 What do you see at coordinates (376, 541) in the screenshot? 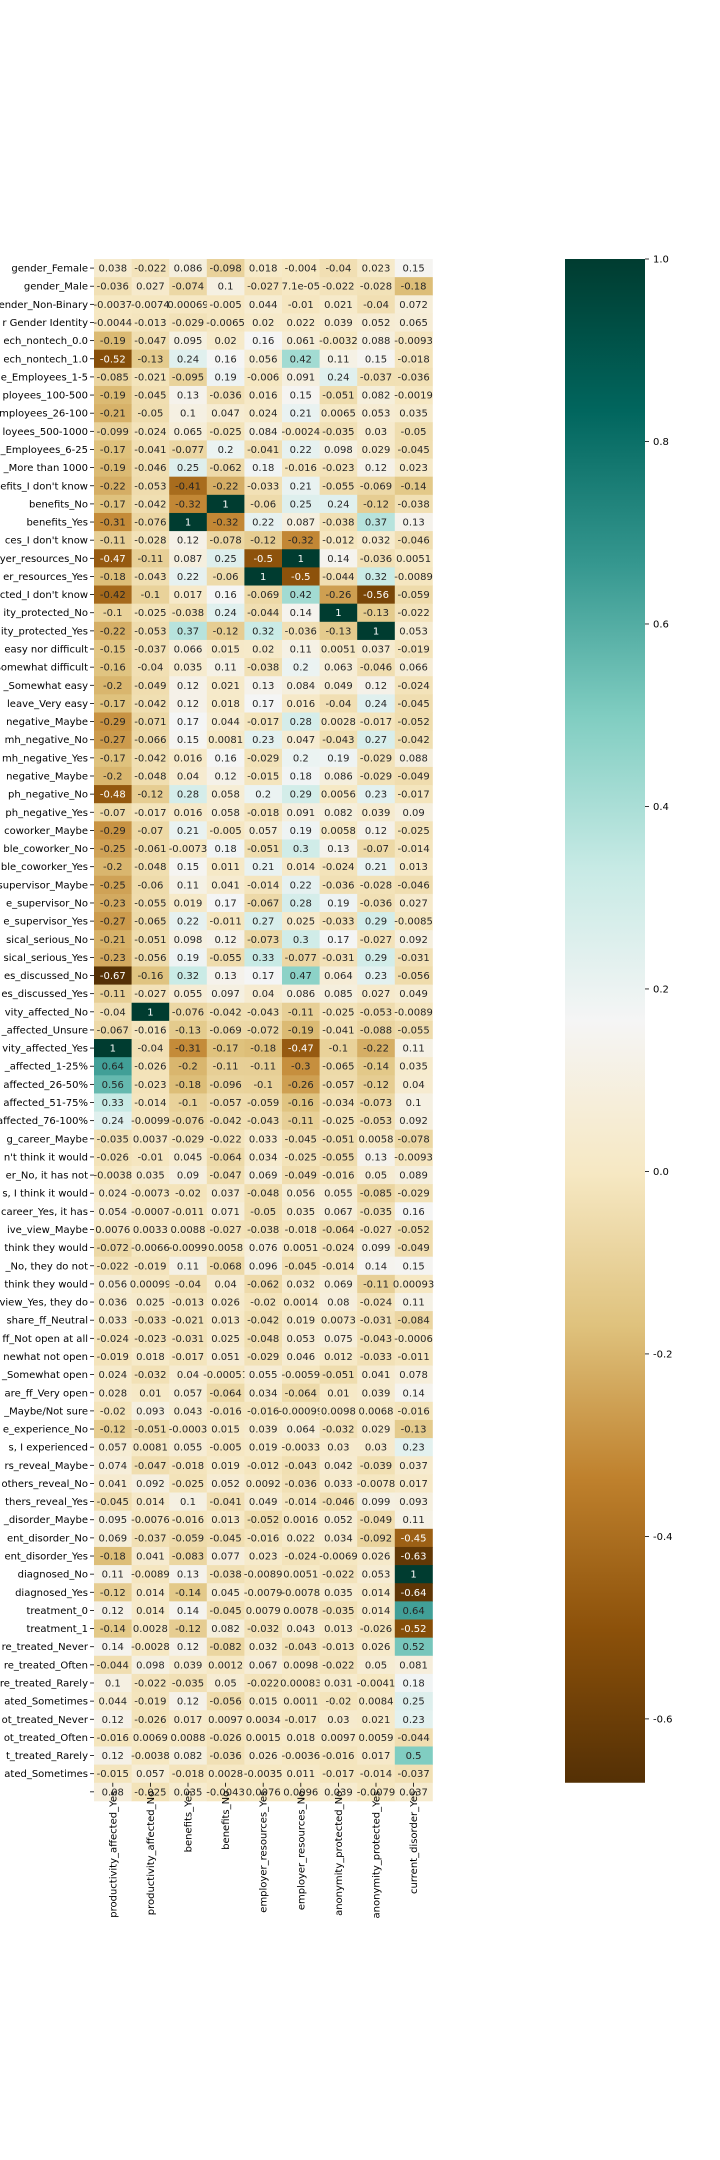
I see `cell-value-label: 0.032` at bounding box center [376, 541].